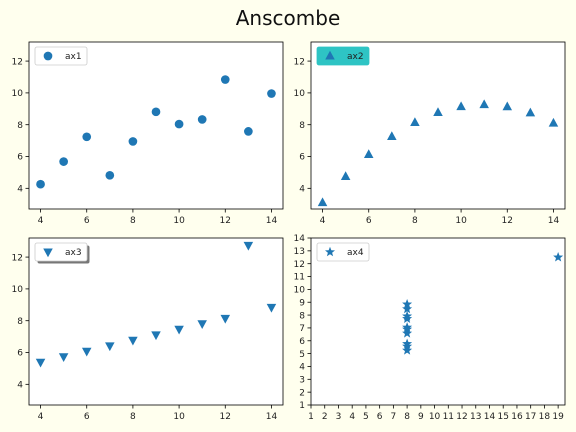 This screenshot has width=576, height=432. I want to click on x-tick-label: 17, so click(530, 417).